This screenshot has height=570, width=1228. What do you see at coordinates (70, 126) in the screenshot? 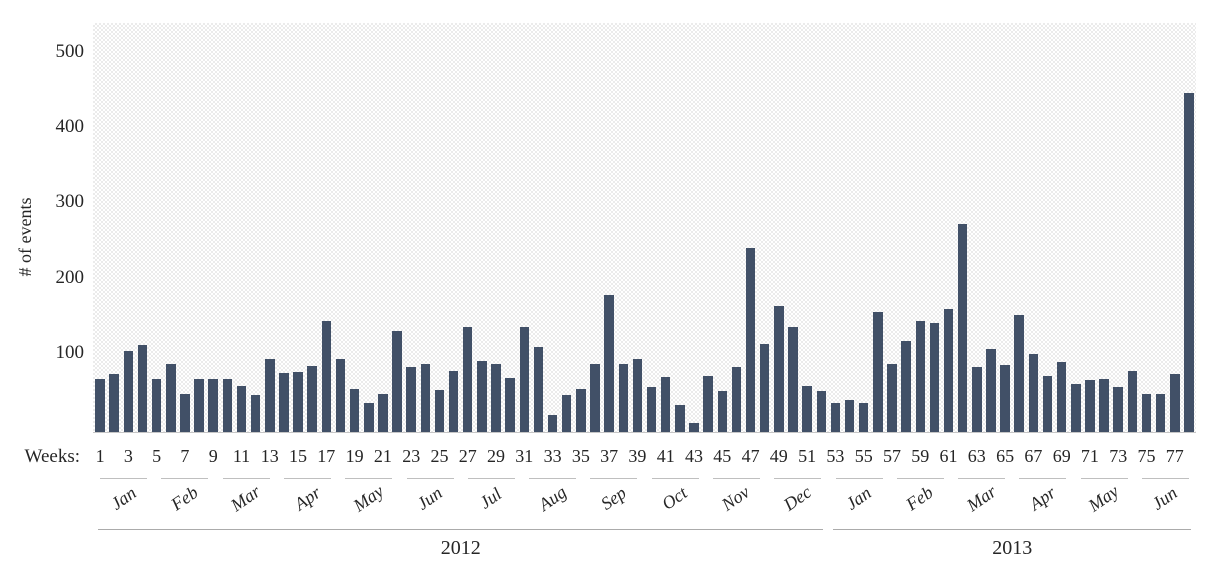
I see `y-tick-400: 400` at bounding box center [70, 126].